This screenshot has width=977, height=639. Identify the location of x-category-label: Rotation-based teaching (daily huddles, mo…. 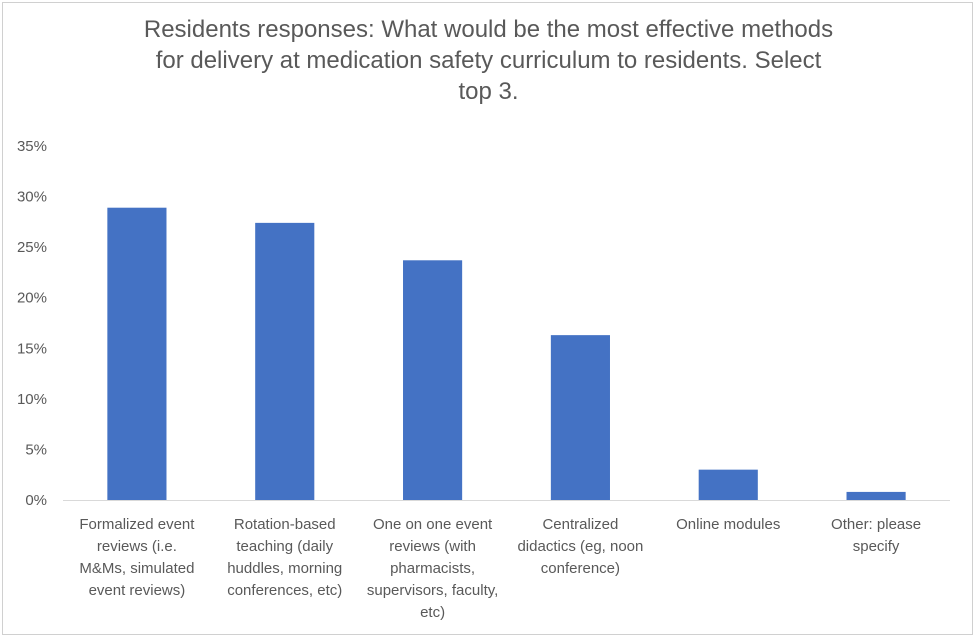
(284, 557).